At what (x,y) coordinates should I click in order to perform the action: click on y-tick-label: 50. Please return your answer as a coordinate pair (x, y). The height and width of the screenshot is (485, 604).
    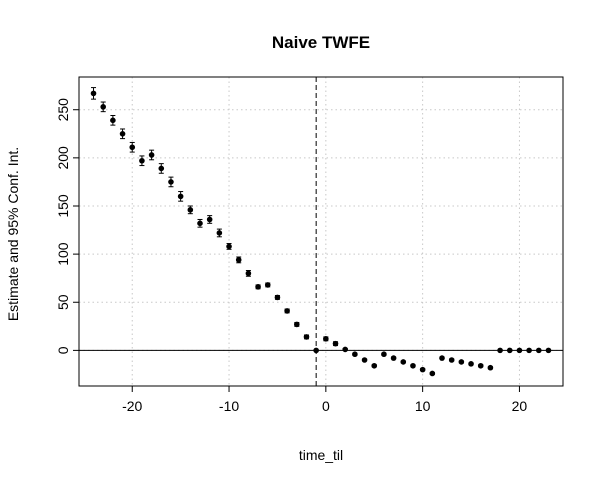
    Looking at the image, I should click on (63, 302).